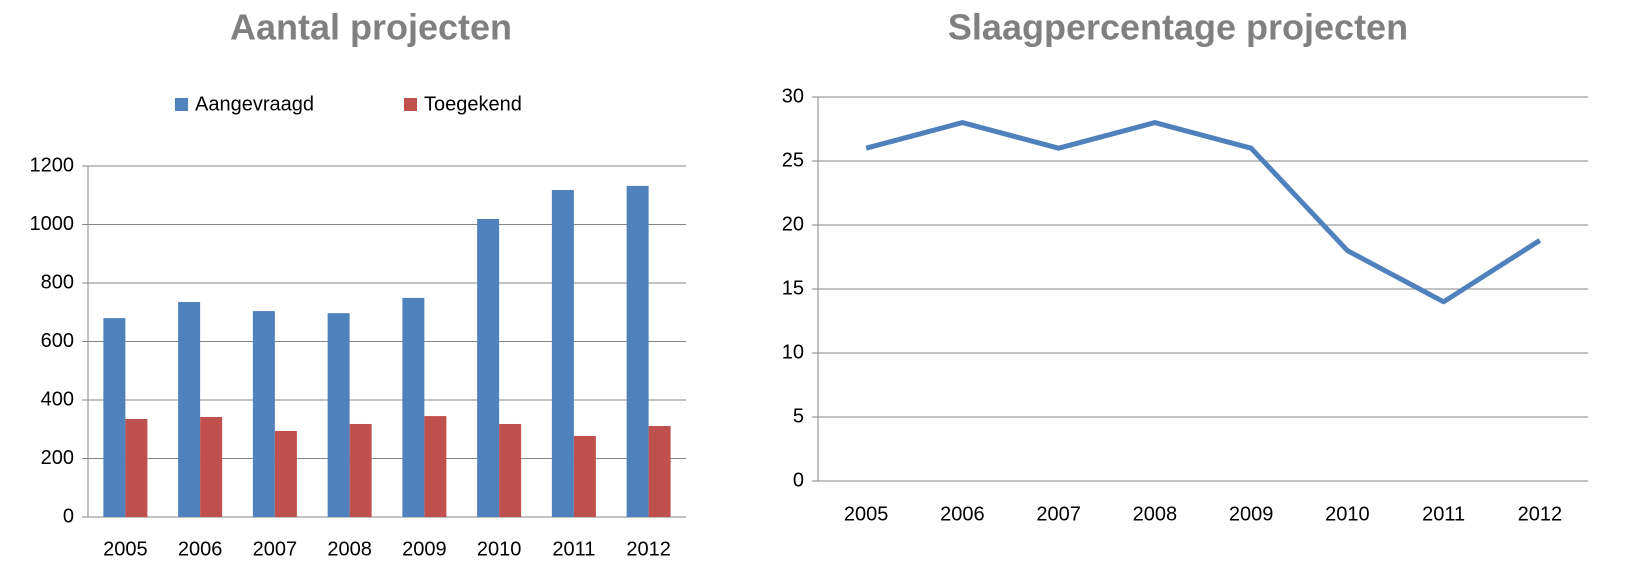 This screenshot has height=587, width=1638. I want to click on y-tick-label: 10, so click(793, 352).